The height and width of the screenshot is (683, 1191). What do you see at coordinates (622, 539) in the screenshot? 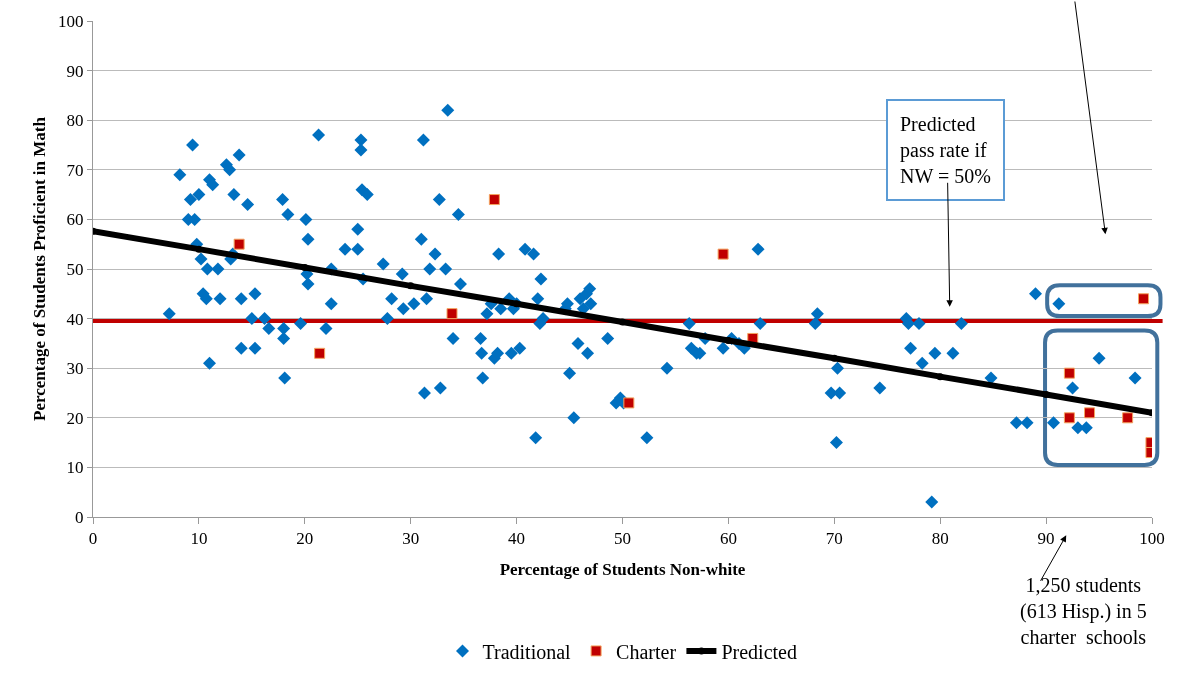
I see `x-tick-label: 50` at bounding box center [622, 539].